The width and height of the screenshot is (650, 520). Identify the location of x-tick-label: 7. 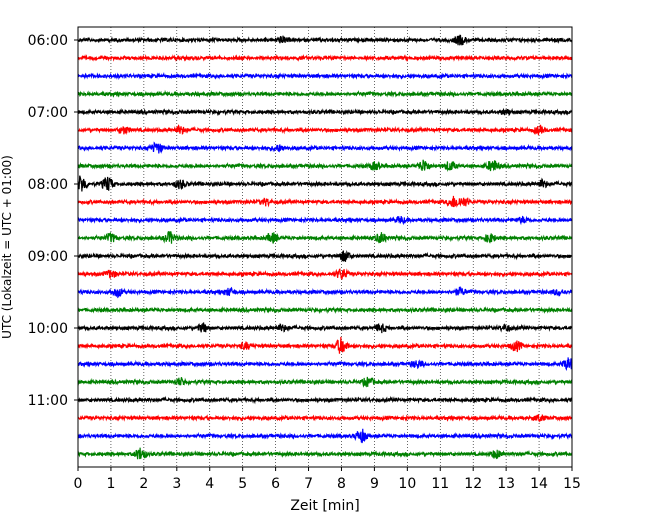
(308, 484).